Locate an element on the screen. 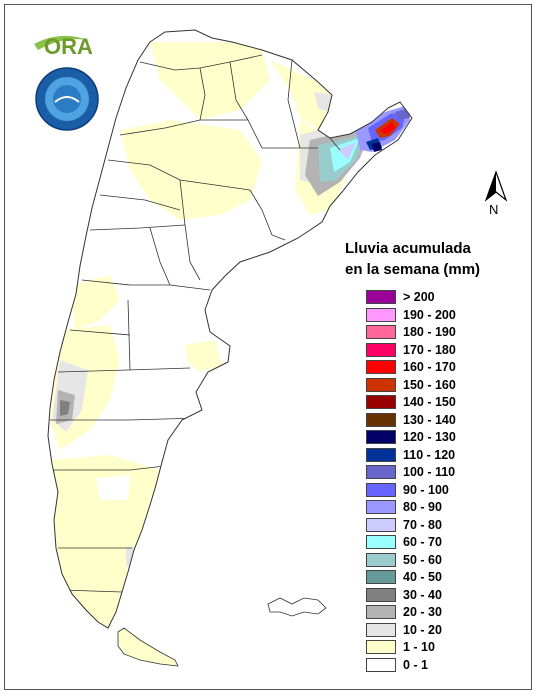  legend-label: 100 - 110 is located at coordinates (429, 472).